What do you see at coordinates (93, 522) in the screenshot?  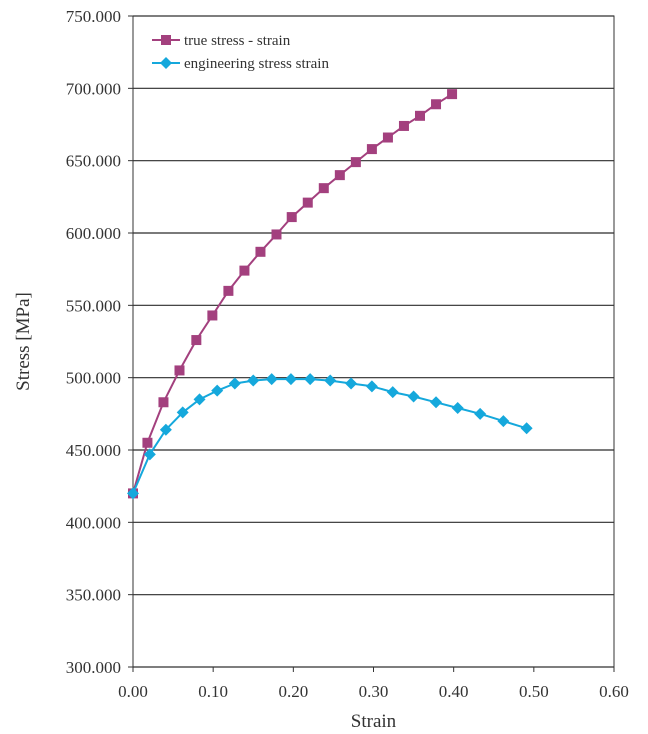 I see `y-tick-label: 400.000` at bounding box center [93, 522].